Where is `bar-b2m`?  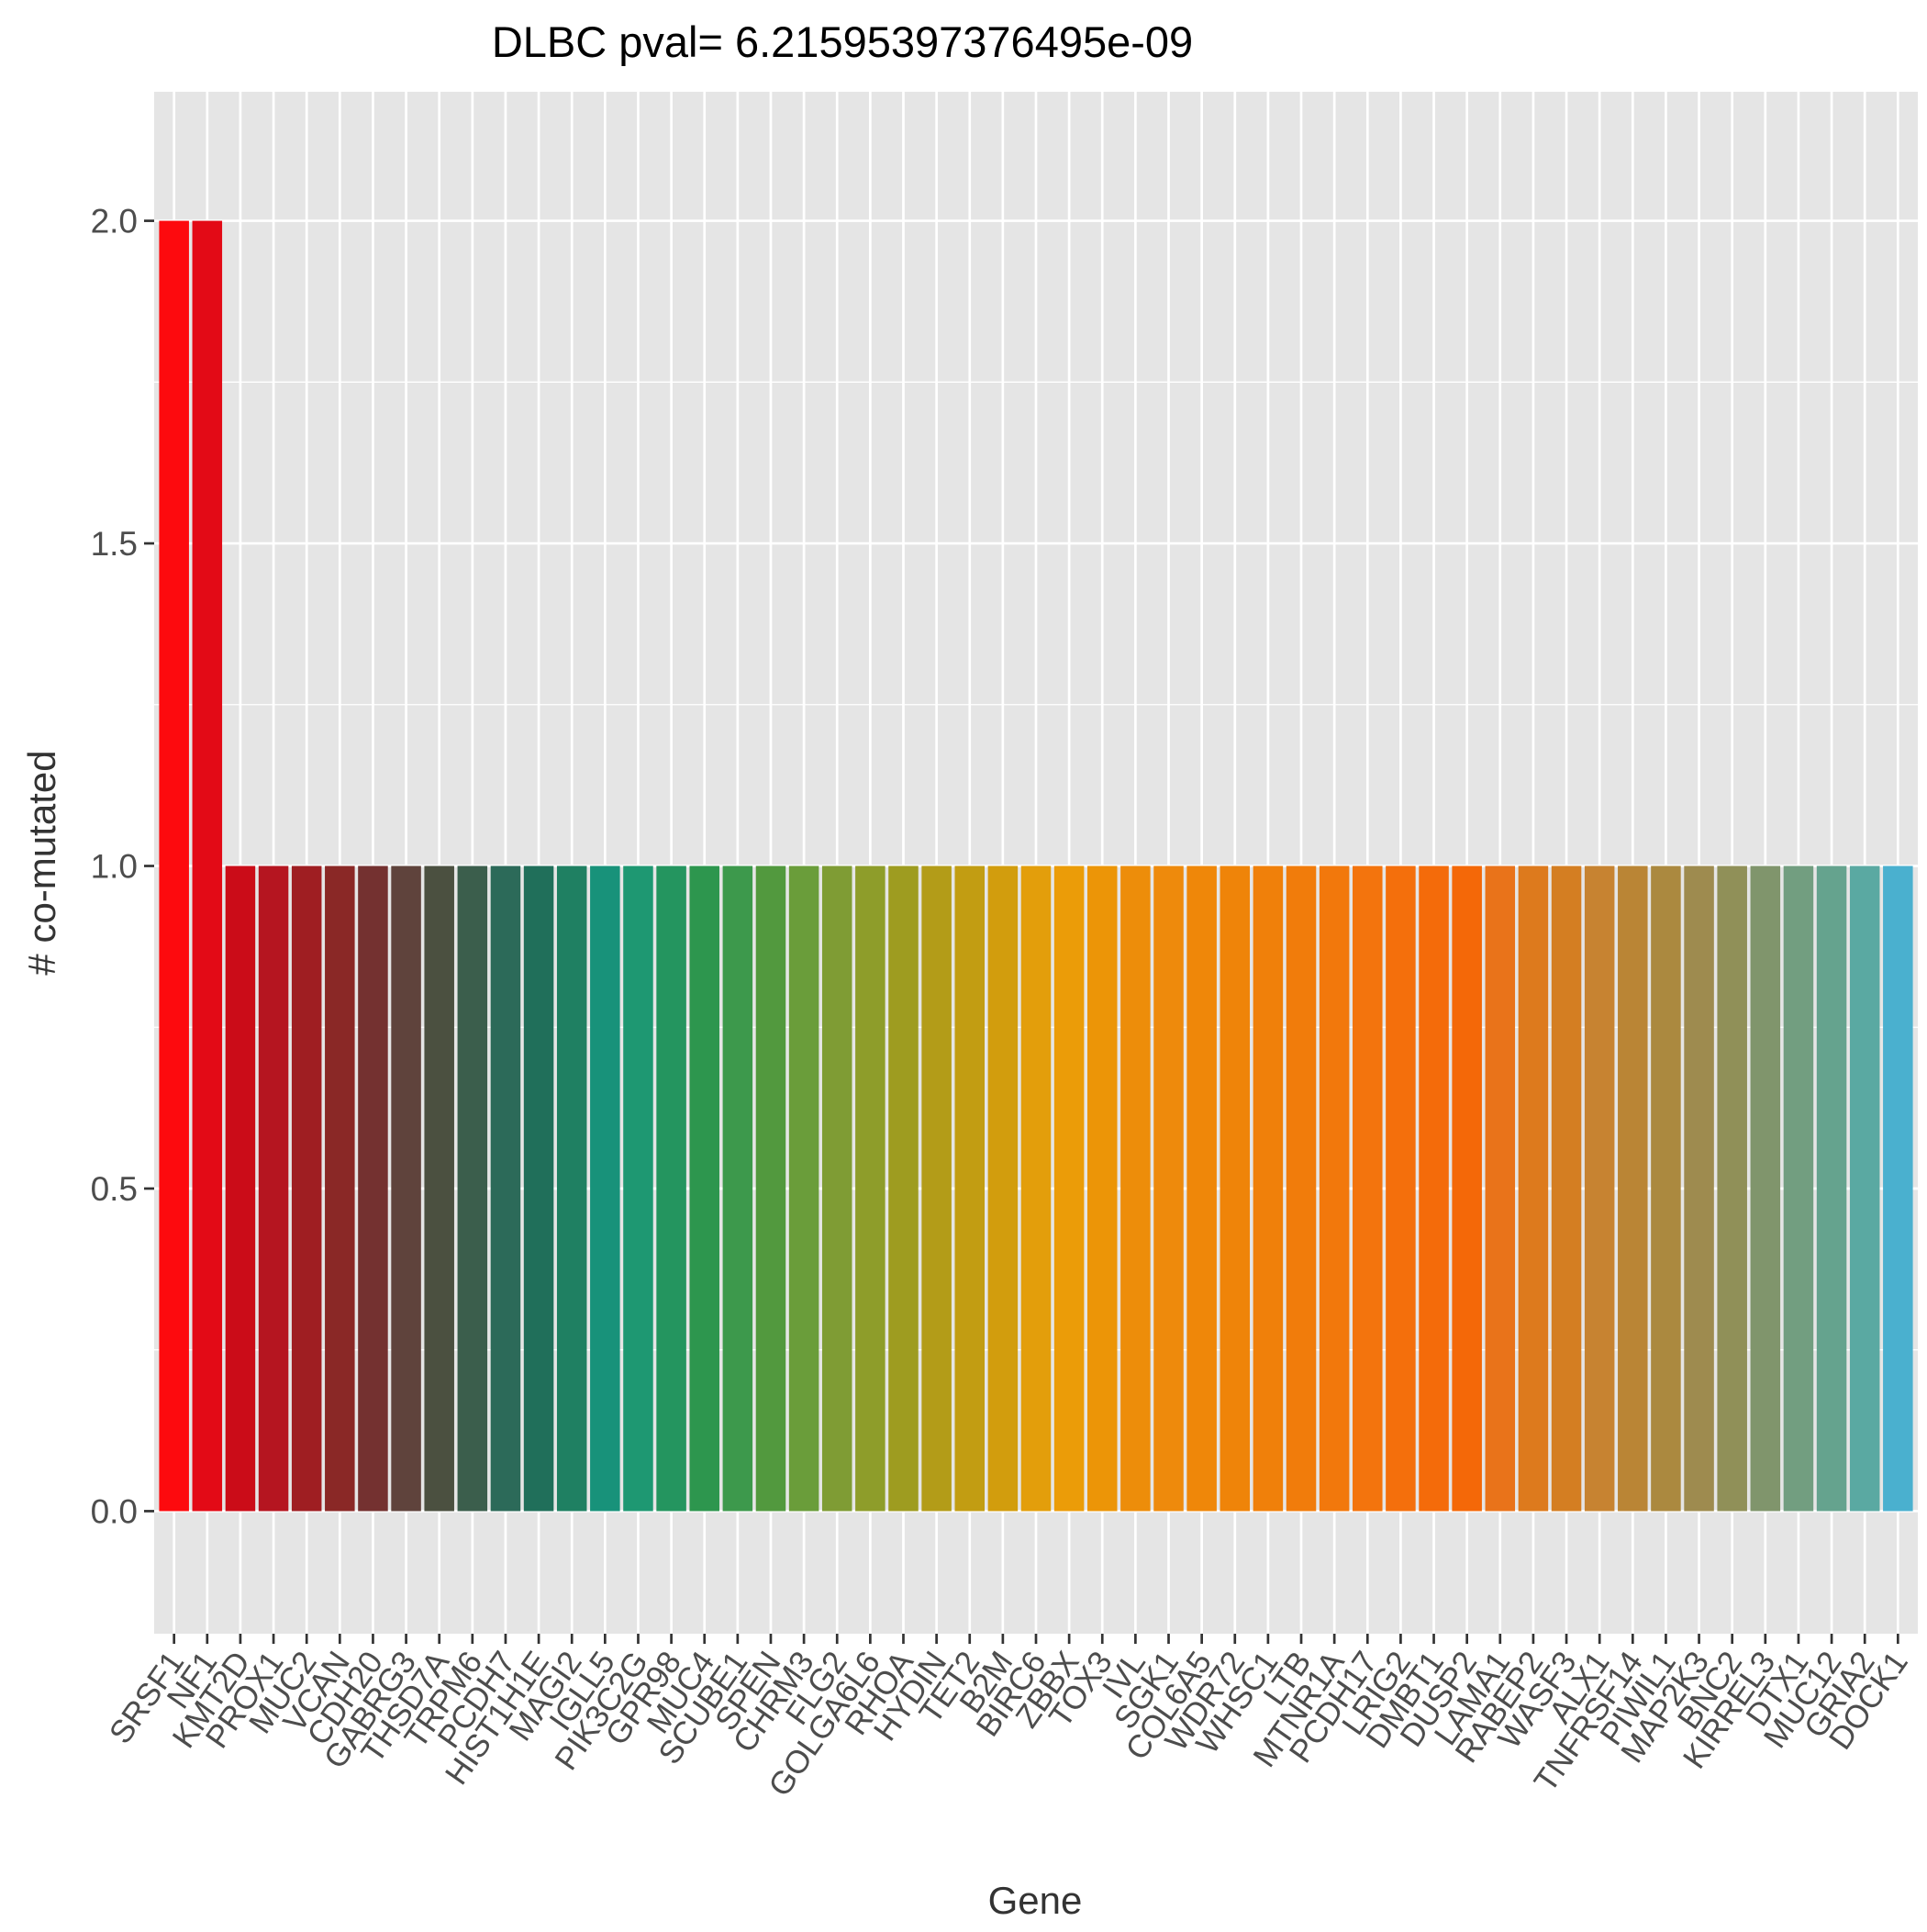
bar-b2m is located at coordinates (1003, 1188).